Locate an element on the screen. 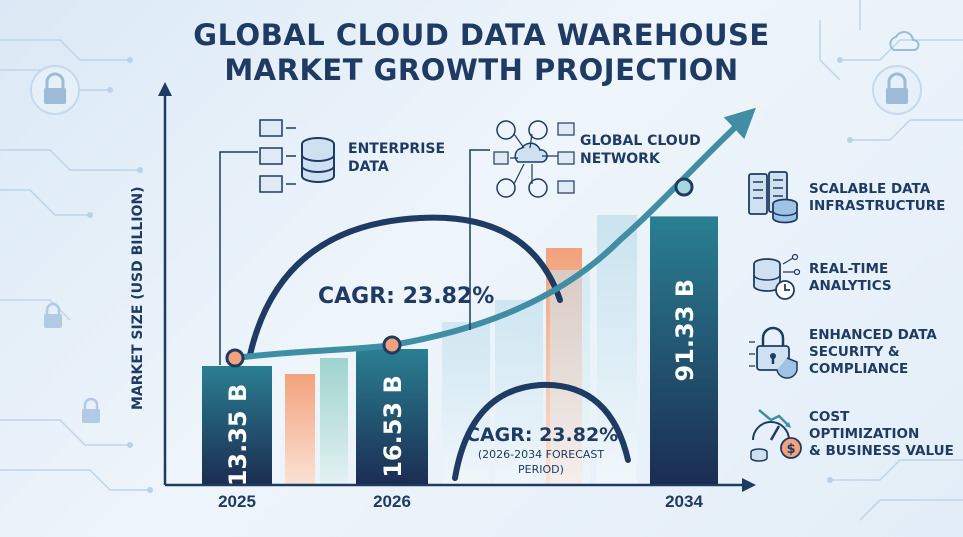  cagr-arc-upper is located at coordinates (405, 286).